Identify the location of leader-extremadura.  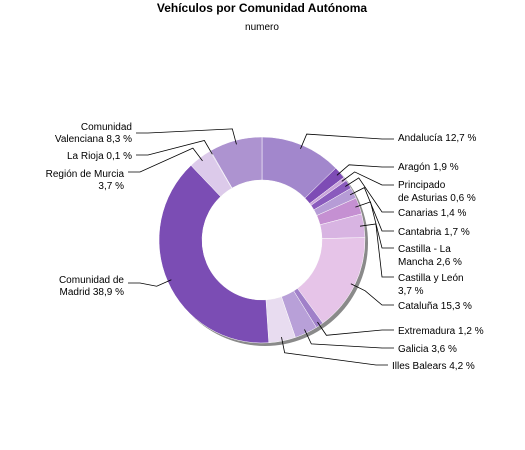
(355, 328).